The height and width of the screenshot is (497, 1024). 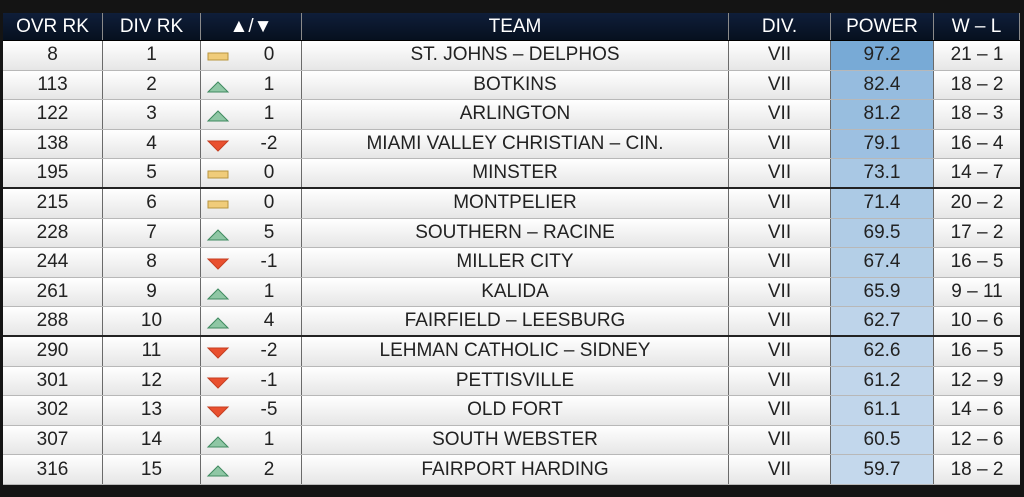 What do you see at coordinates (511, 381) in the screenshot?
I see `table-row: 301 12 -1 PETTISVILLE VII 61.2 12 – 9` at bounding box center [511, 381].